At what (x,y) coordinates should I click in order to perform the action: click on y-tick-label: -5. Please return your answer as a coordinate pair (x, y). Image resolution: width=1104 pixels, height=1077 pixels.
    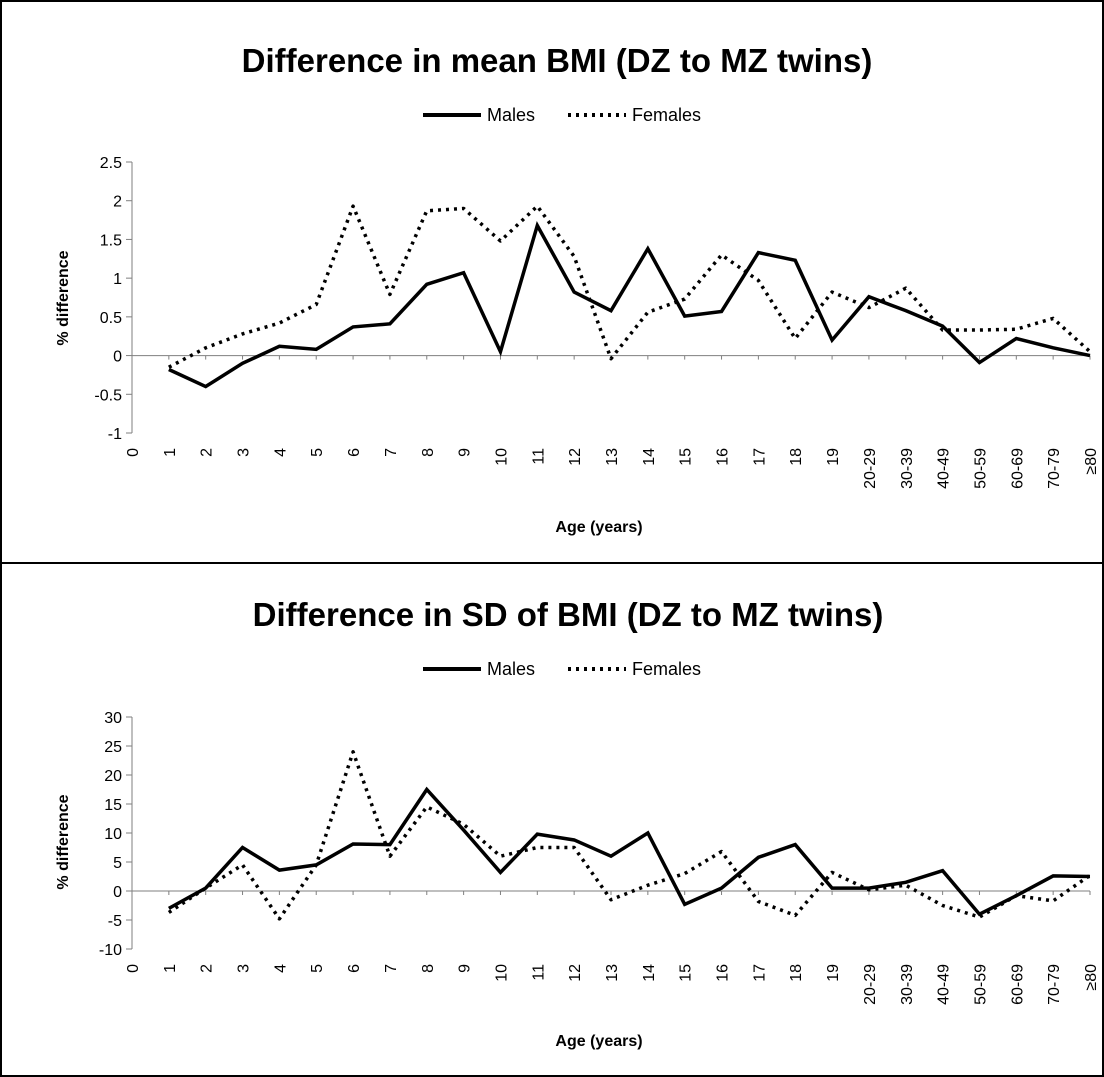
    Looking at the image, I should click on (115, 921).